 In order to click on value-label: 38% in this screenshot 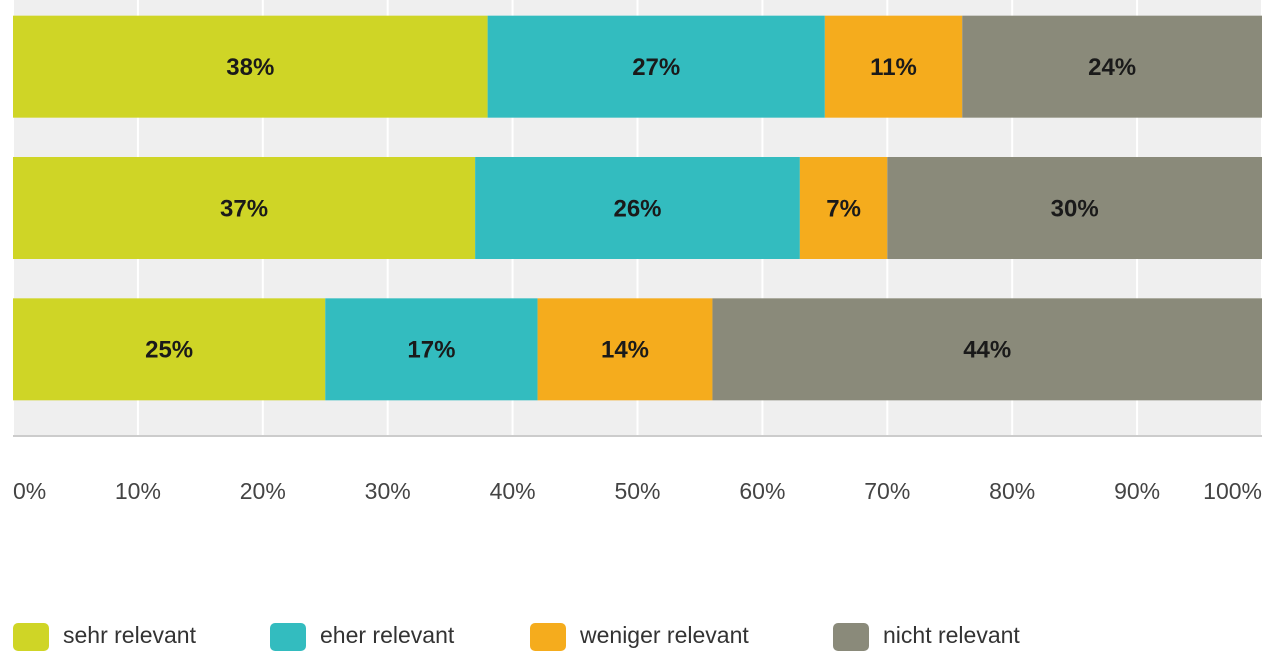, I will do `click(250, 67)`.